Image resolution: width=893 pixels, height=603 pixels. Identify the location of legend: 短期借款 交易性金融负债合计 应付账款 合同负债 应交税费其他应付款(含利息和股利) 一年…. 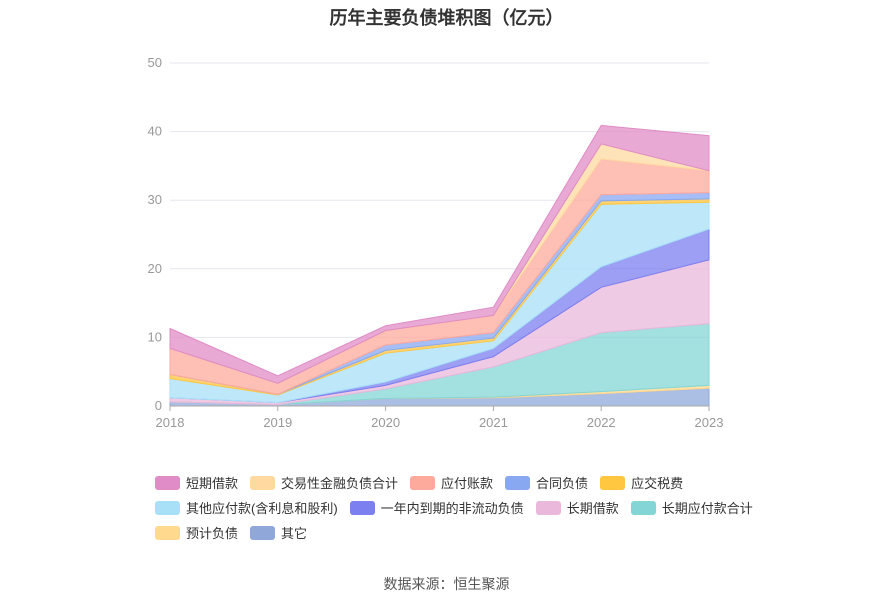
(465, 507).